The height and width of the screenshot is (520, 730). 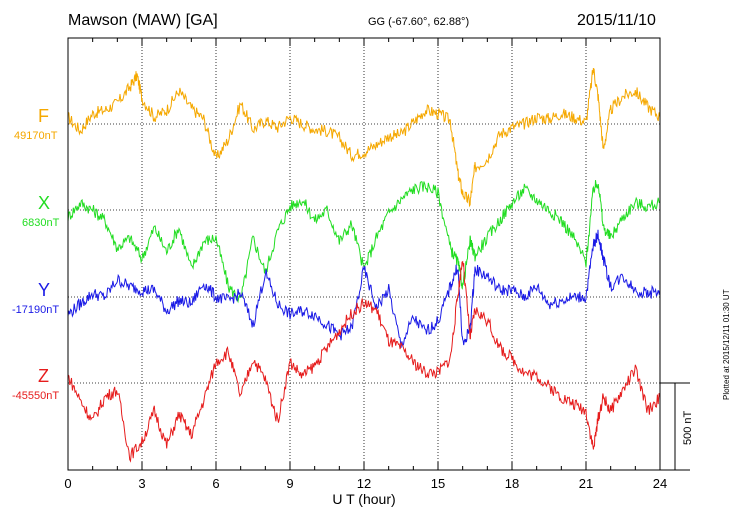 What do you see at coordinates (512, 483) in the screenshot?
I see `x-tick-label-18: 18` at bounding box center [512, 483].